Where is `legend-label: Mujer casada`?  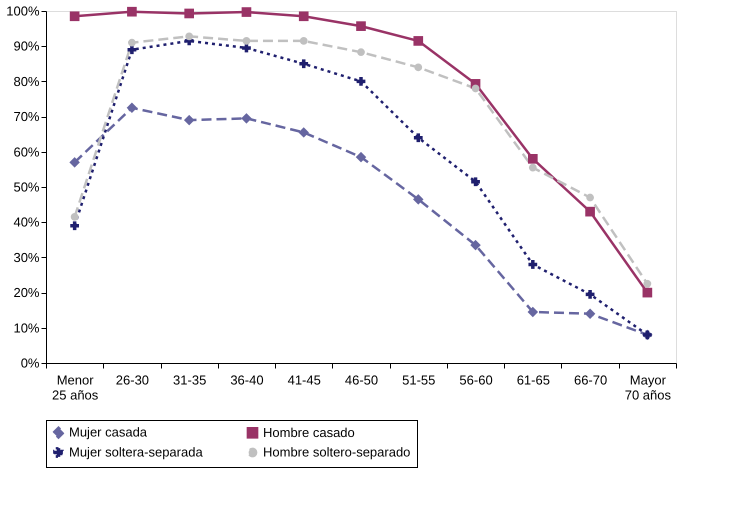
legend-label: Mujer casada is located at coordinates (108, 432).